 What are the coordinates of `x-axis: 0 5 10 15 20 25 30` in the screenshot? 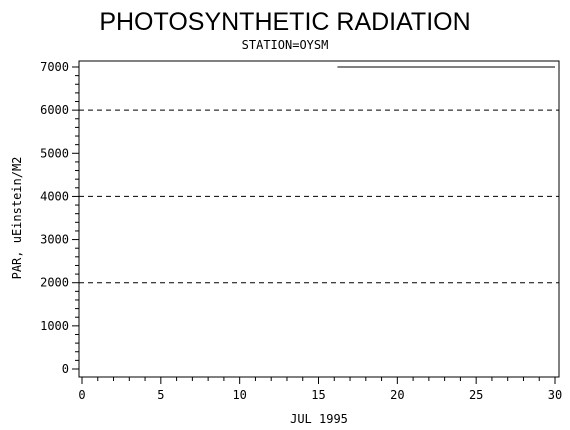 It's located at (320, 389).